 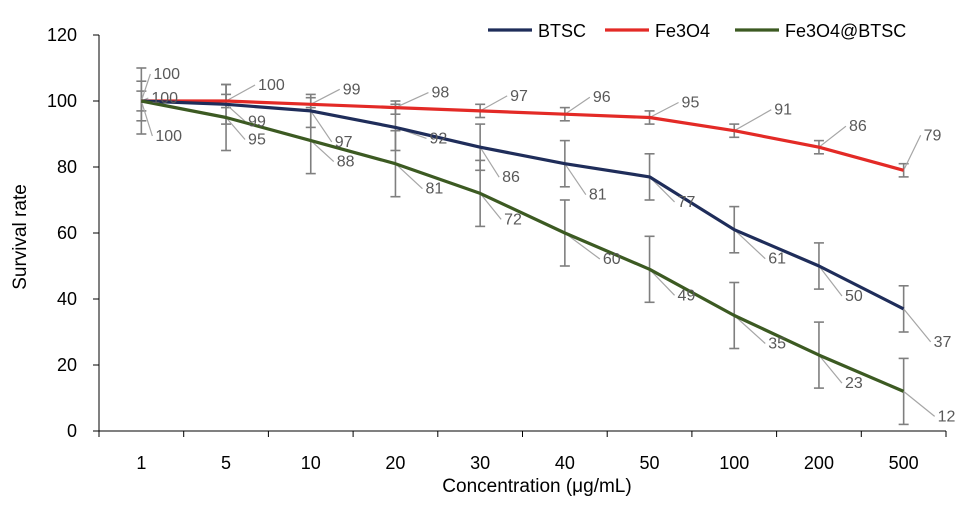 I want to click on data-label-fe3o4-btsc: 12, so click(x=947, y=416).